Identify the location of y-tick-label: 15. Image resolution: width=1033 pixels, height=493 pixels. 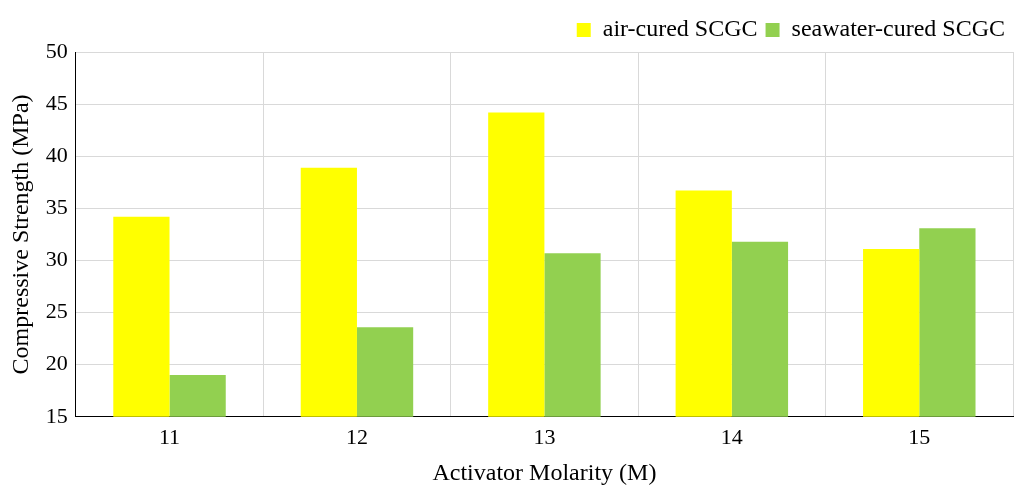
(56, 415).